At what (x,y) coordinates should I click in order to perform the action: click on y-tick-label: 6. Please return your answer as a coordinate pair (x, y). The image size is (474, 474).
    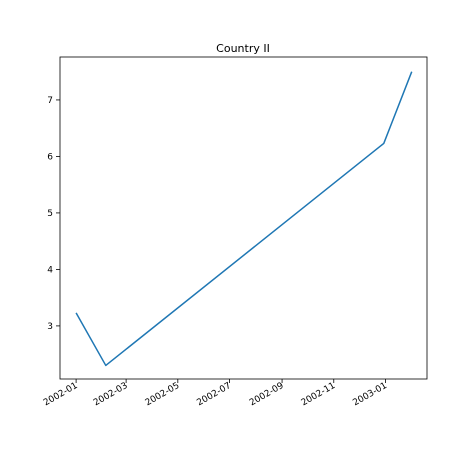
    Looking at the image, I should click on (50, 157).